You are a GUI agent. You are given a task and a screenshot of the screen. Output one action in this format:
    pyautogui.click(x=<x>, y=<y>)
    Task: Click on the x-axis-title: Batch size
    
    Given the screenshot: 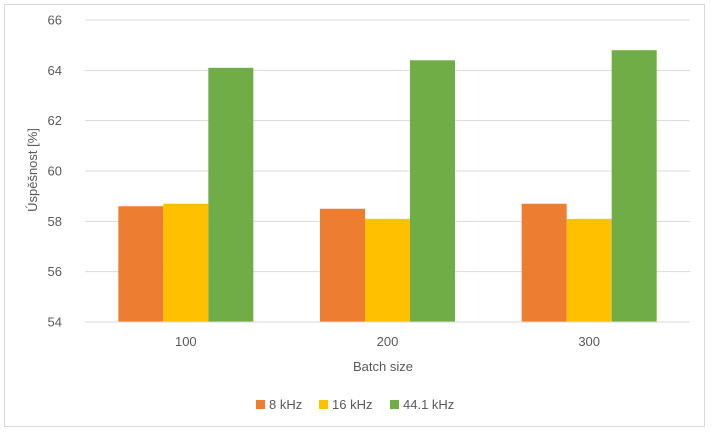 What is the action you would take?
    pyautogui.click(x=383, y=366)
    